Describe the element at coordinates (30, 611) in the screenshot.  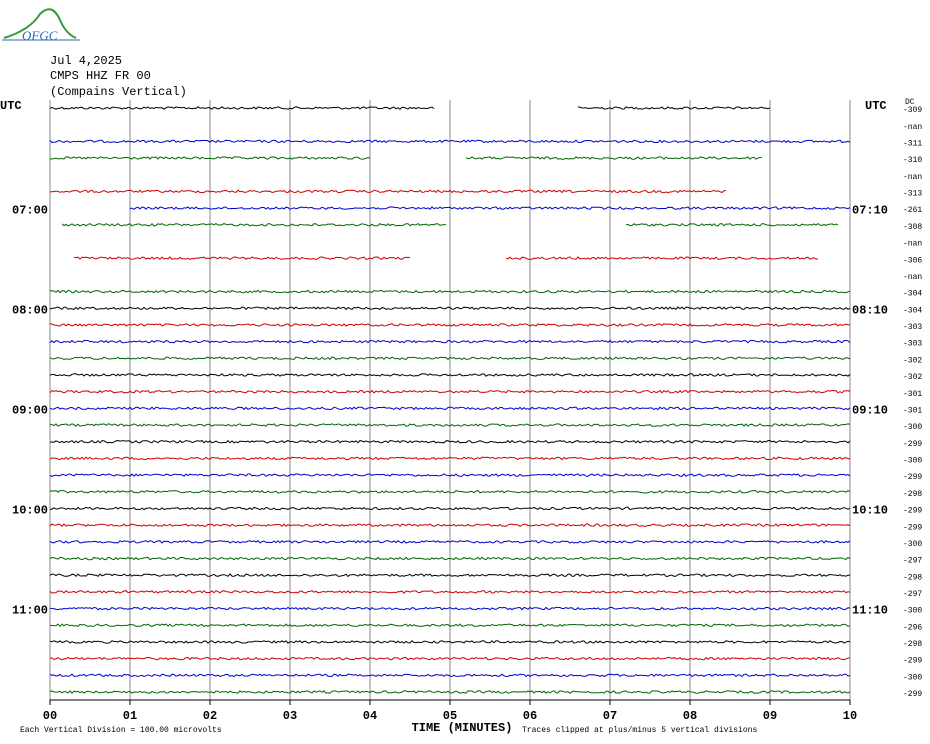
I see `hour-label: 11:00` at that location.